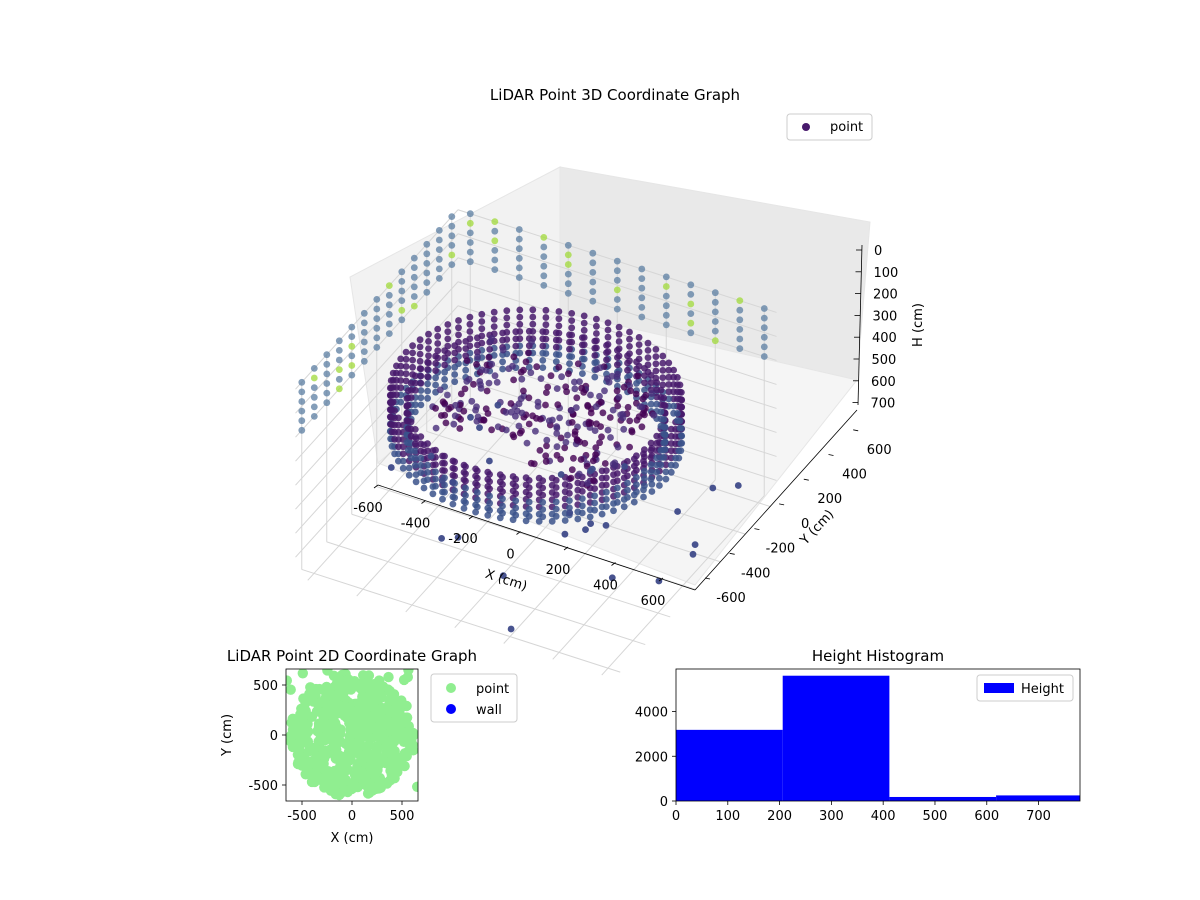  Describe the element at coordinates (861, 812) in the screenshot. I see `x-ticks-hist: 0 100 200 300 400 500 600 700` at that location.